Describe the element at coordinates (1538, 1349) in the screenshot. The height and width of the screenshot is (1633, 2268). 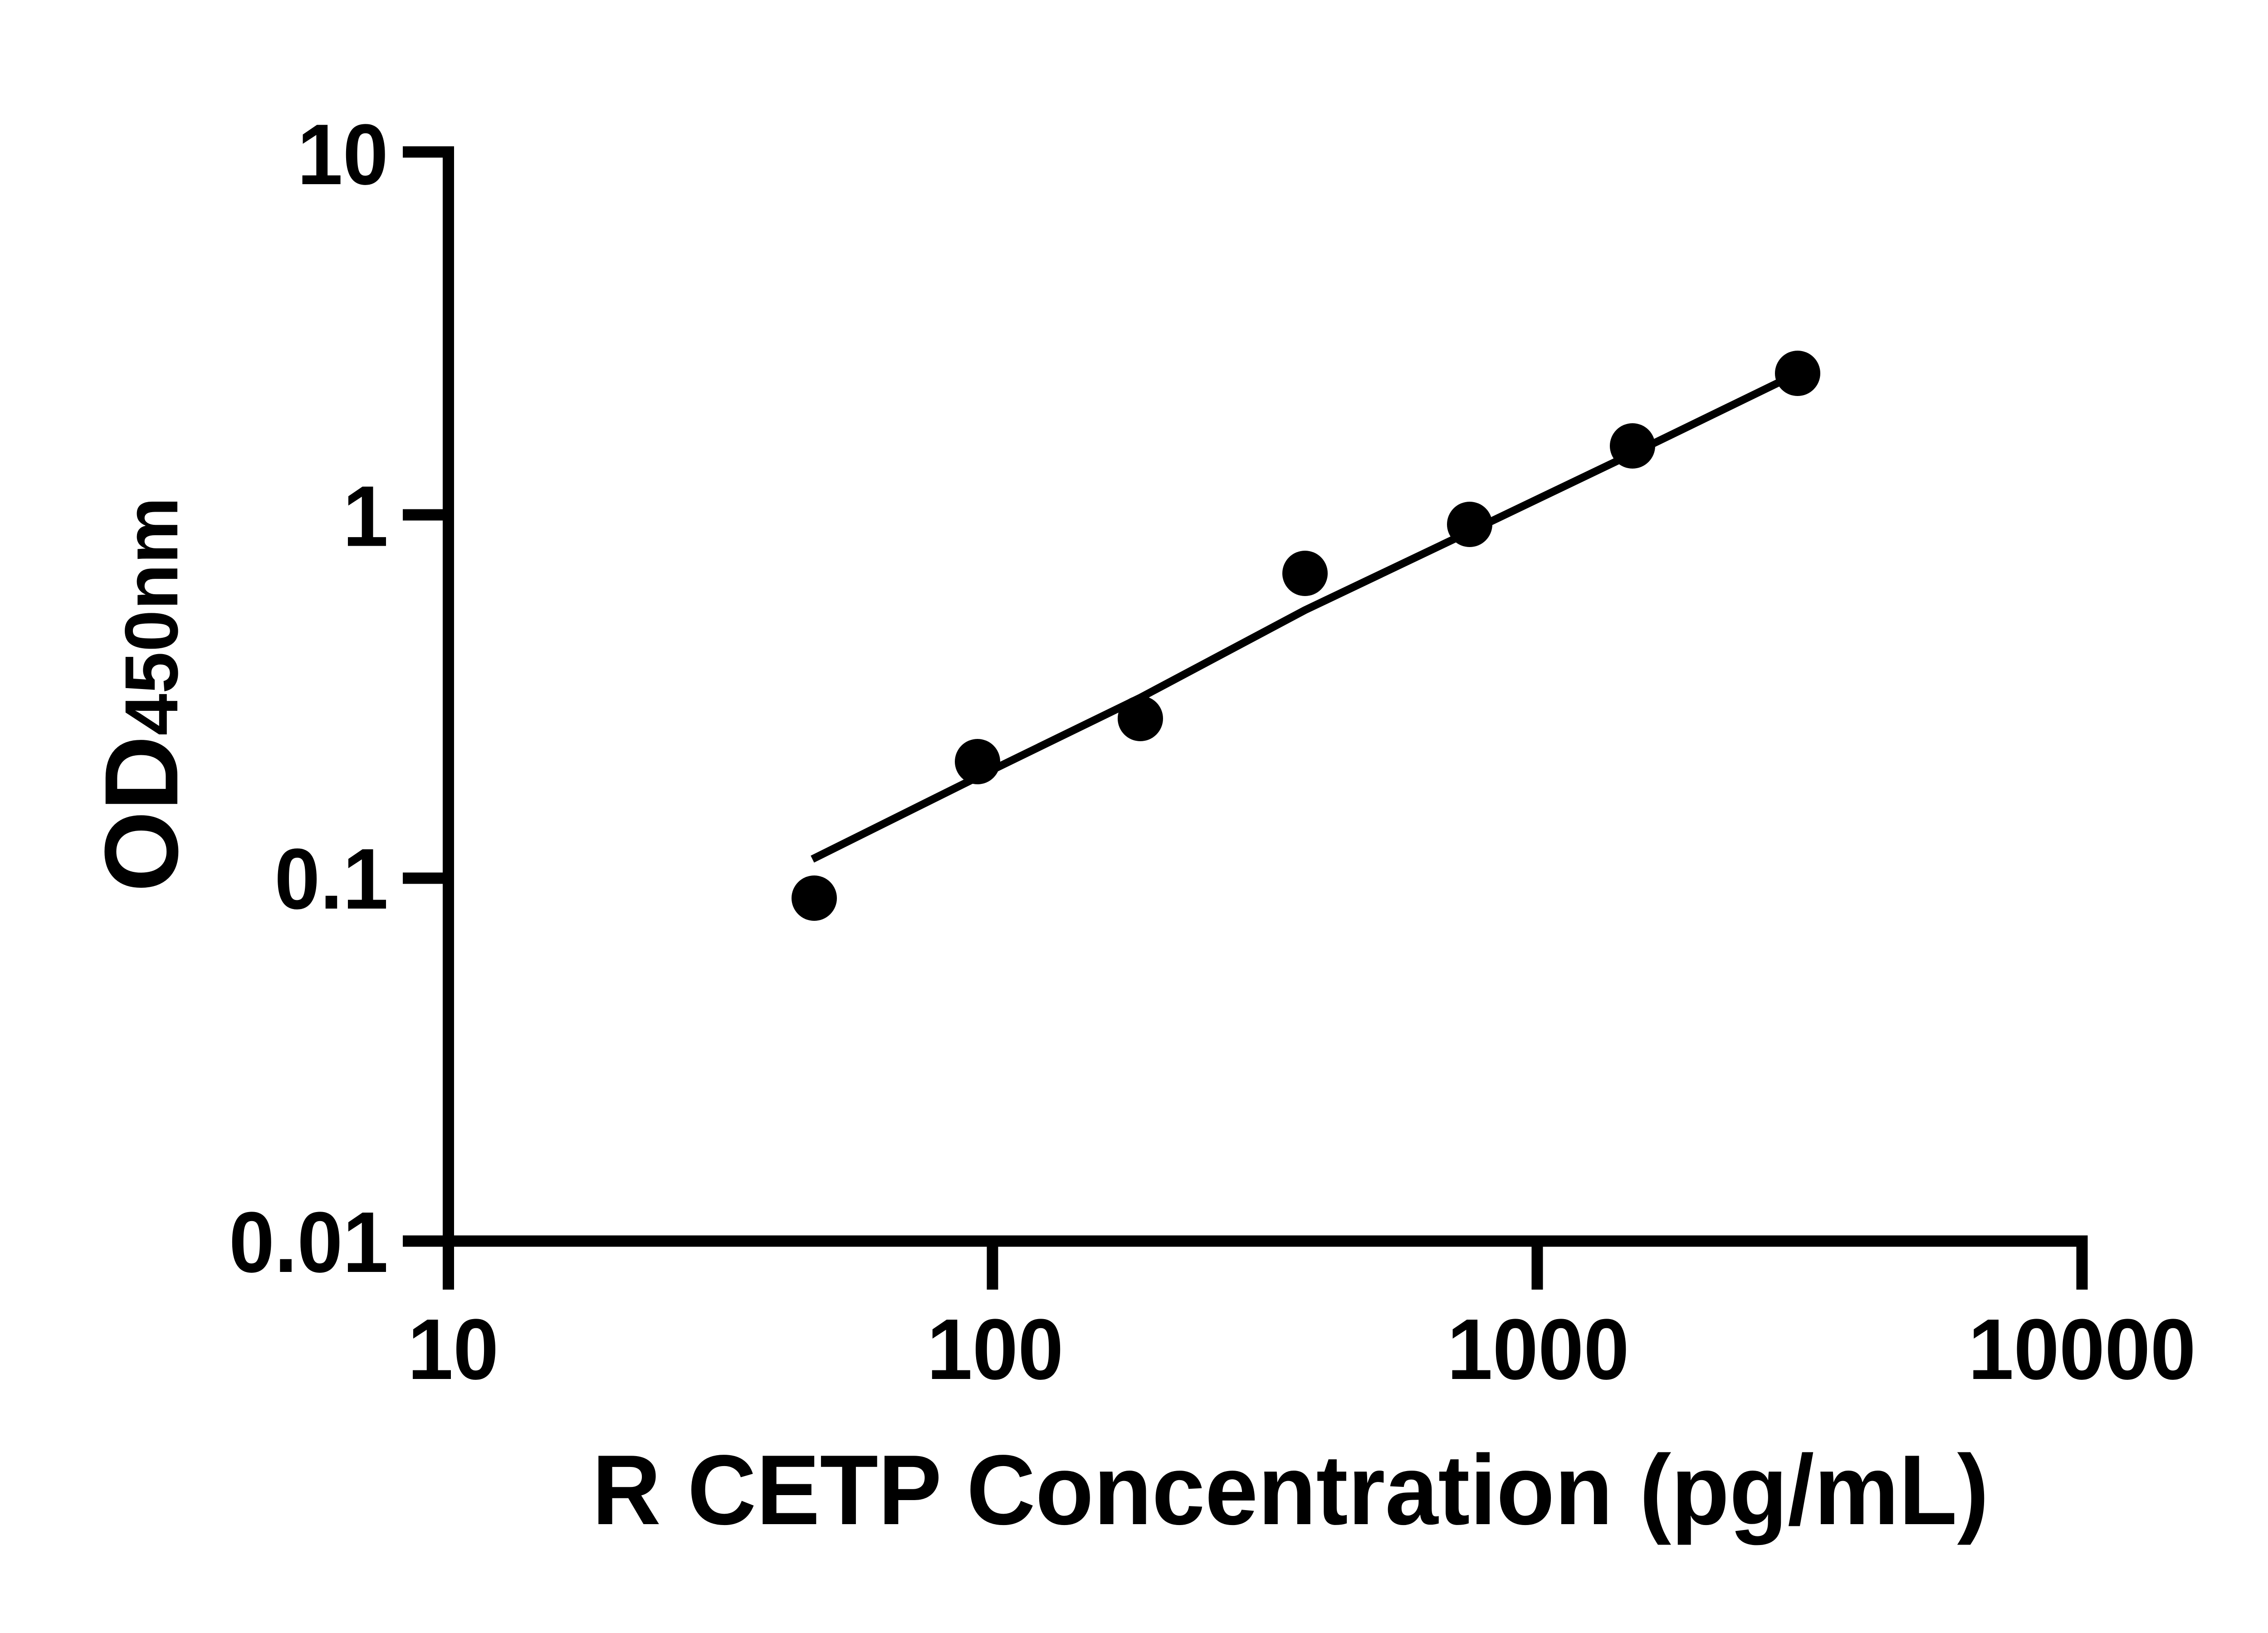
I see `svg-text: 1000` at that location.